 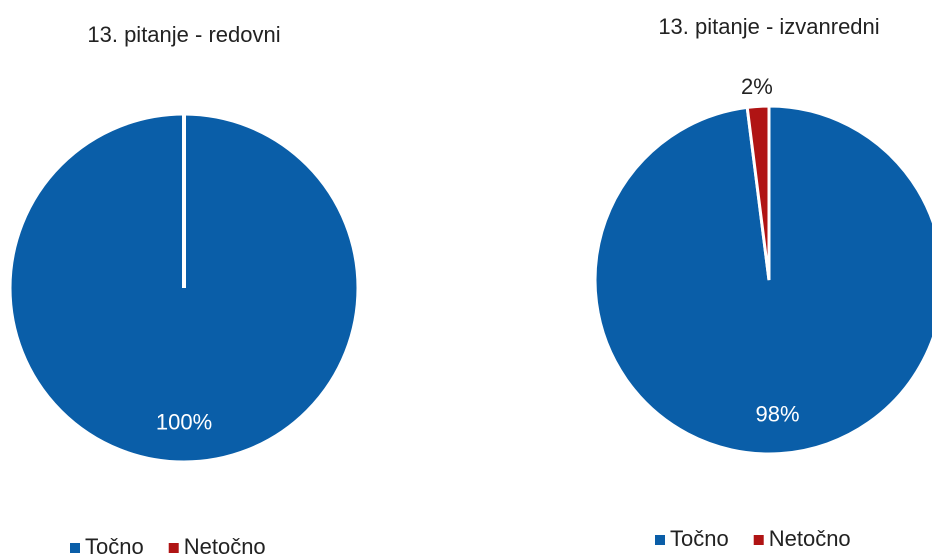 What do you see at coordinates (183, 34) in the screenshot?
I see `chart-title: 13. pitanje - redovni` at bounding box center [183, 34].